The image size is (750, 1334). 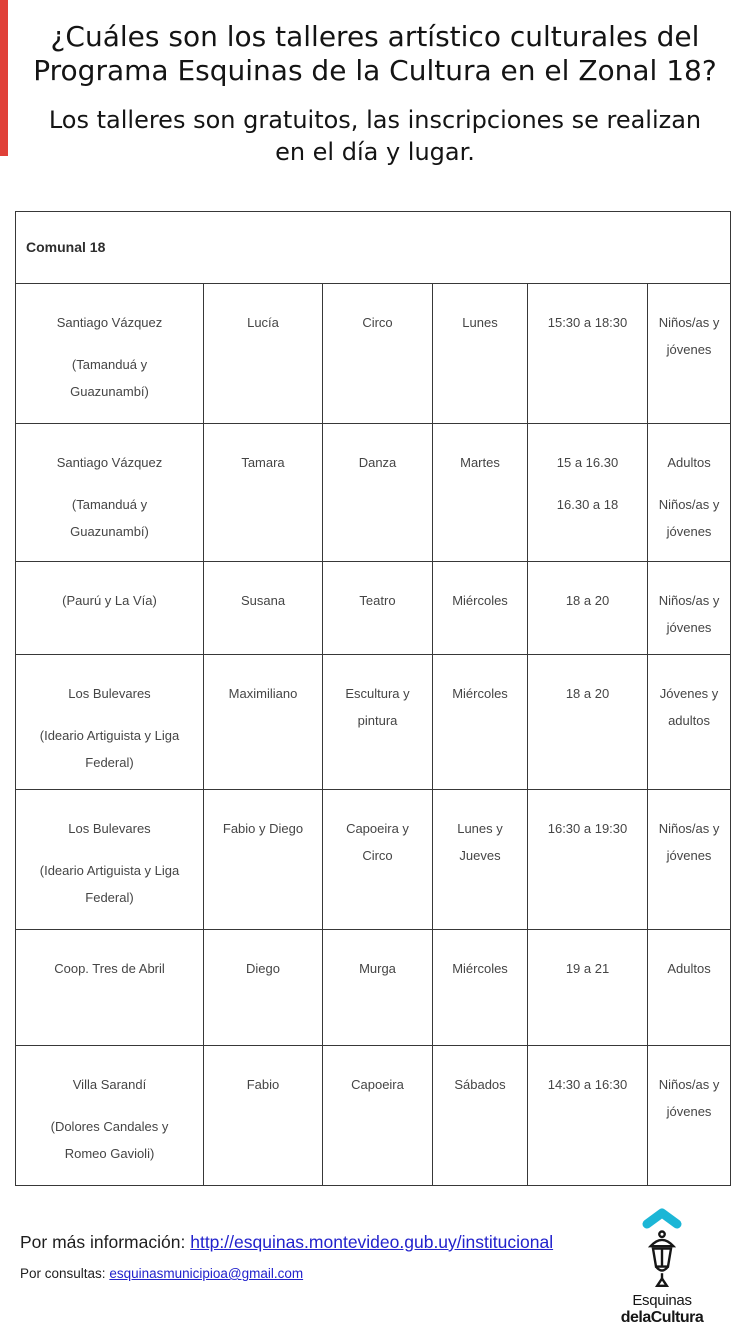 What do you see at coordinates (377, 353) in the screenshot?
I see `cell-workshop: Circo` at bounding box center [377, 353].